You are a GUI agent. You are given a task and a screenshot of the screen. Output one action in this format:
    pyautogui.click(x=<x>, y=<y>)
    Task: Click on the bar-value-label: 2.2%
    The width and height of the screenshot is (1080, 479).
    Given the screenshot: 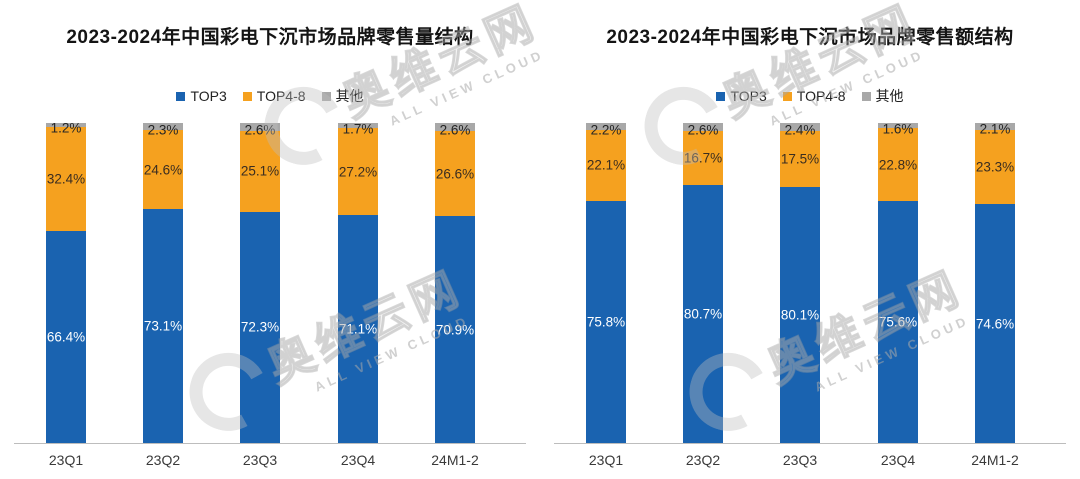 What is the action you would take?
    pyautogui.click(x=606, y=129)
    